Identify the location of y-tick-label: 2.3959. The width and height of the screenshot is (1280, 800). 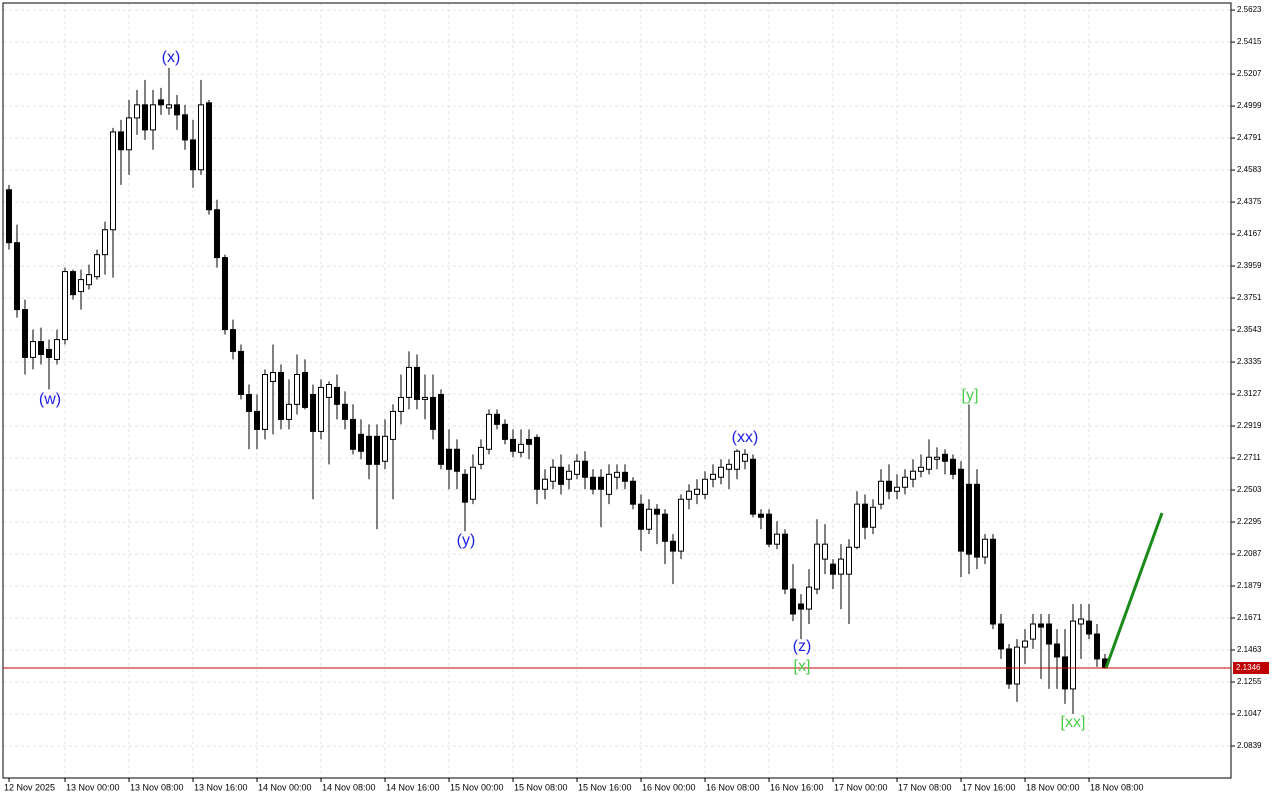
(1249, 265).